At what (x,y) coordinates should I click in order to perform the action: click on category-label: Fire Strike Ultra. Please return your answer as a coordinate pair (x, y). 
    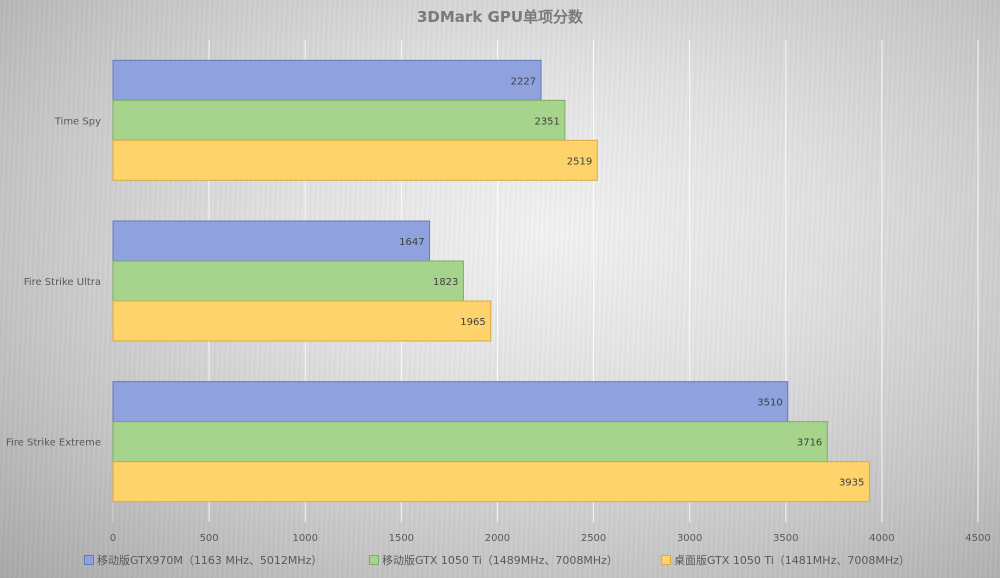
    Looking at the image, I should click on (62, 282).